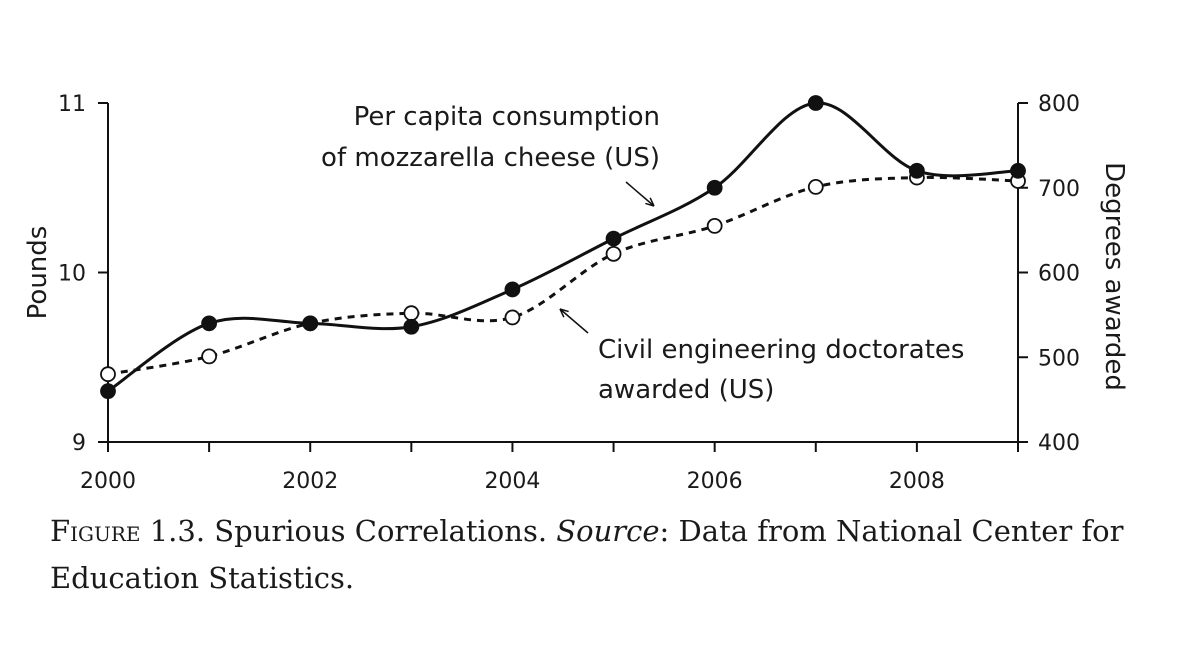 The width and height of the screenshot is (1179, 654). What do you see at coordinates (79, 443) in the screenshot?
I see `y-tick-label-0: 9` at bounding box center [79, 443].